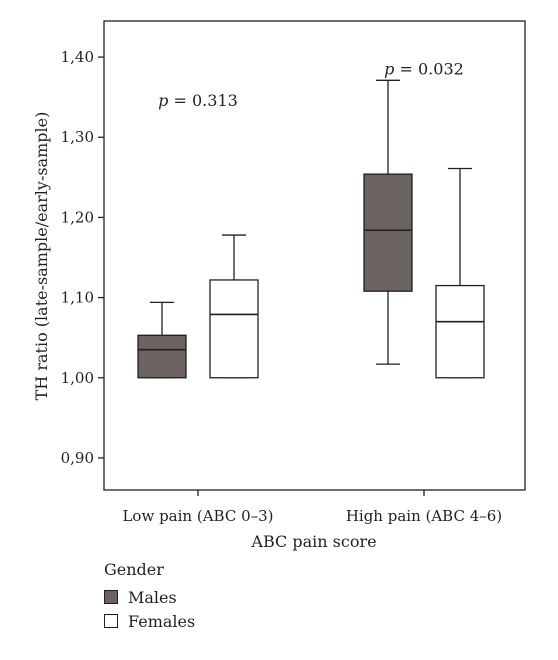  I want to click on y-tick-label: 1,00, so click(77, 378).